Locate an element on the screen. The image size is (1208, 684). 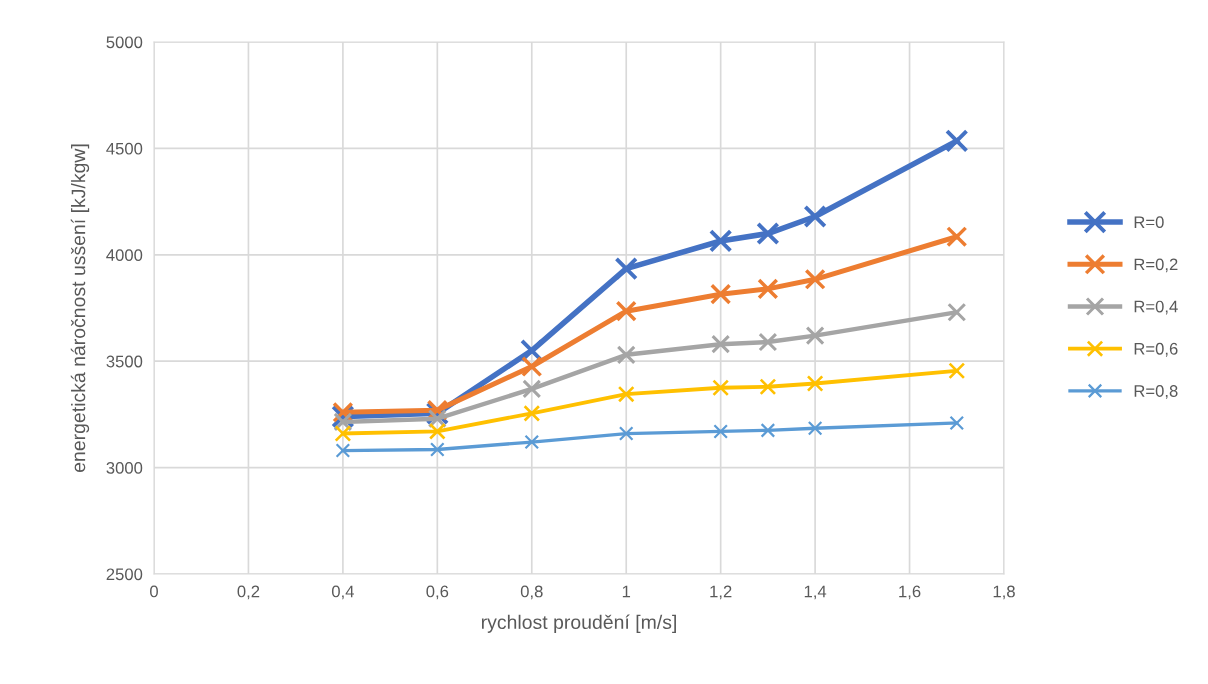
y-tick-label: 4500 is located at coordinates (124, 148).